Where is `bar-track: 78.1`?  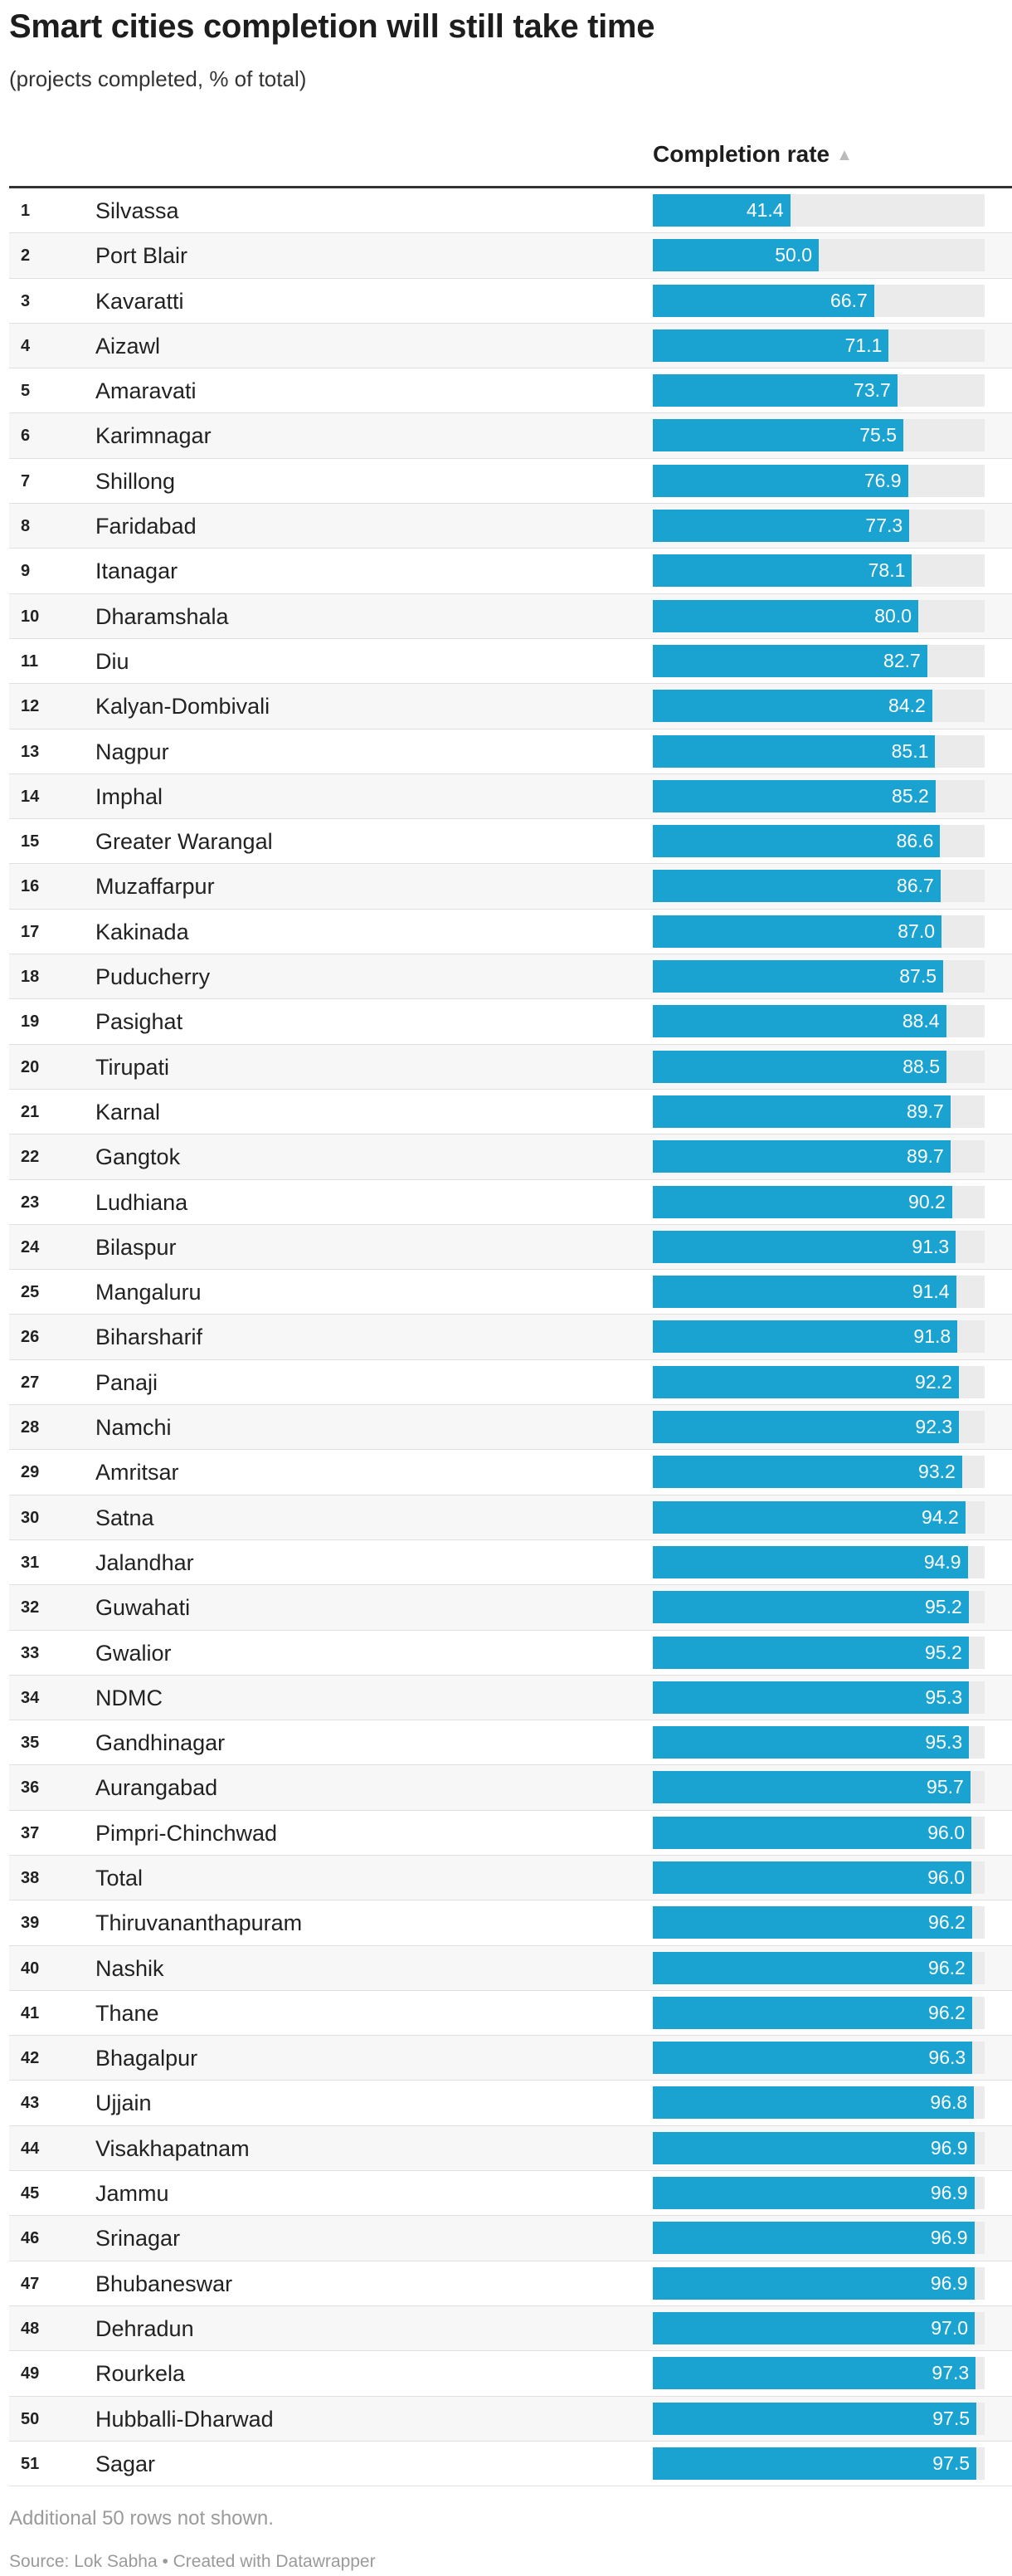 bar-track: 78.1 is located at coordinates (819, 571).